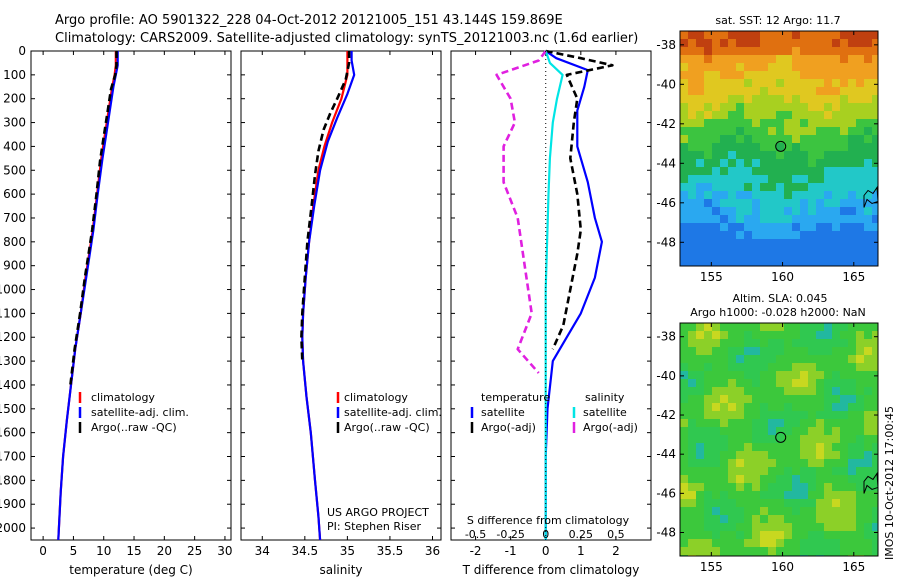 This screenshot has height=580, width=900. Describe the element at coordinates (340, 570) in the screenshot. I see `x-axis-label: salinity` at that location.